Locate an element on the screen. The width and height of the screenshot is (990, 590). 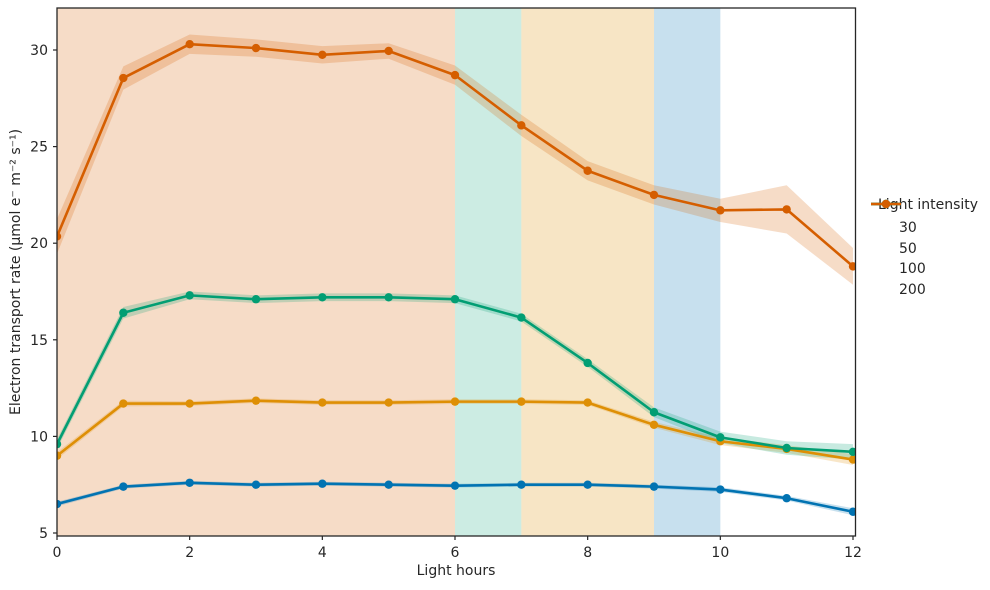
x-axis-label: Light hours is located at coordinates (456, 571).